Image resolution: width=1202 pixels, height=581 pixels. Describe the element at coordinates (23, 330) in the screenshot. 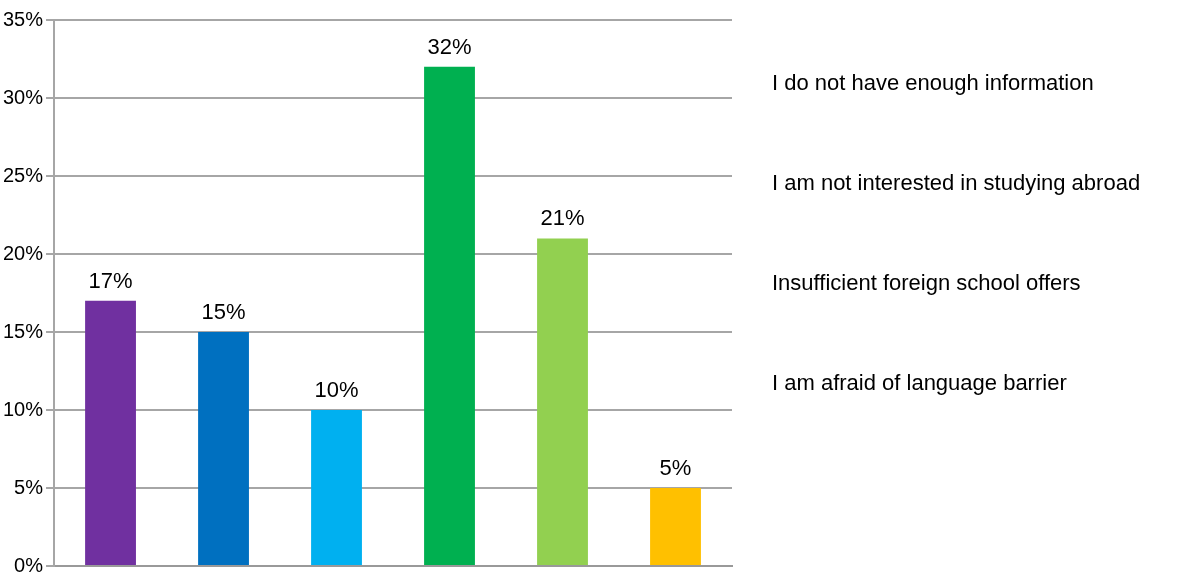

I see `y-tick-label: 15%` at that location.